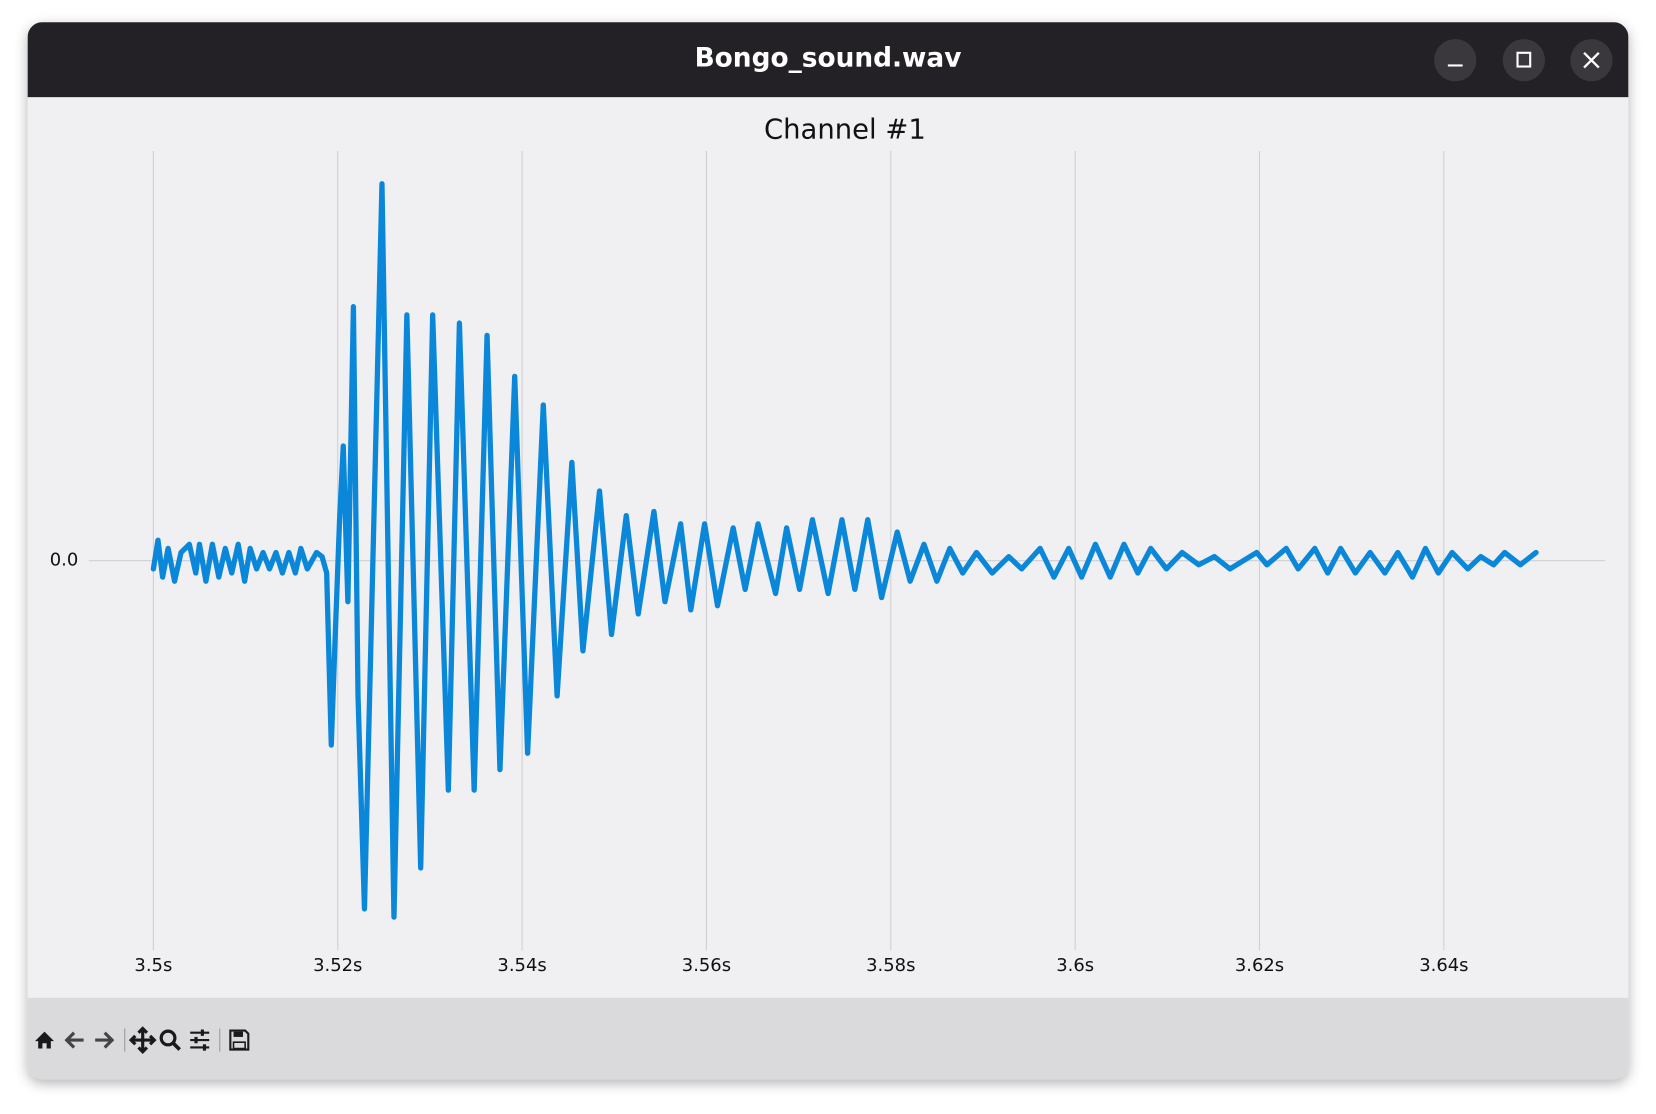 The height and width of the screenshot is (1114, 1656). What do you see at coordinates (337, 965) in the screenshot?
I see `x-tick-label: 3.52s` at bounding box center [337, 965].